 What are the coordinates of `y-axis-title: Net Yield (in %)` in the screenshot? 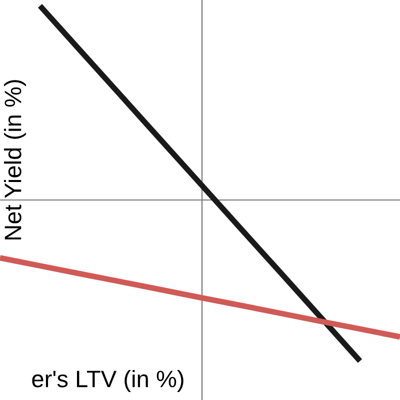 It's located at (15, 160).